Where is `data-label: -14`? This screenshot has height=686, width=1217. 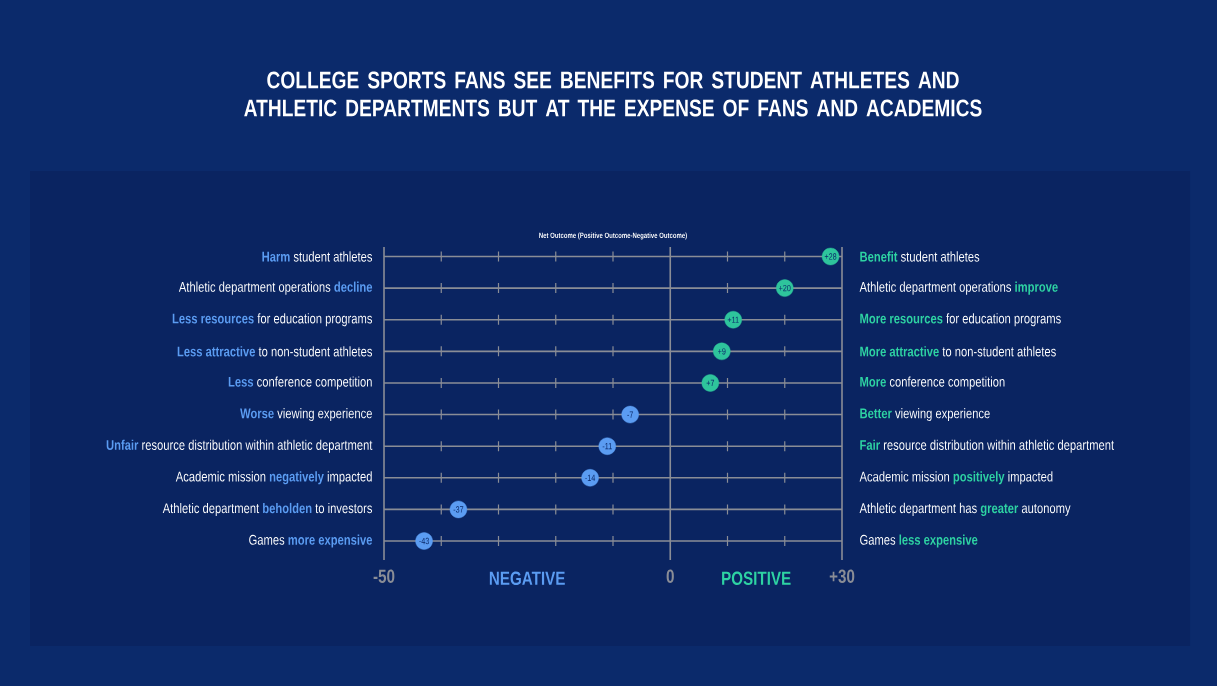 data-label: -14 is located at coordinates (590, 477).